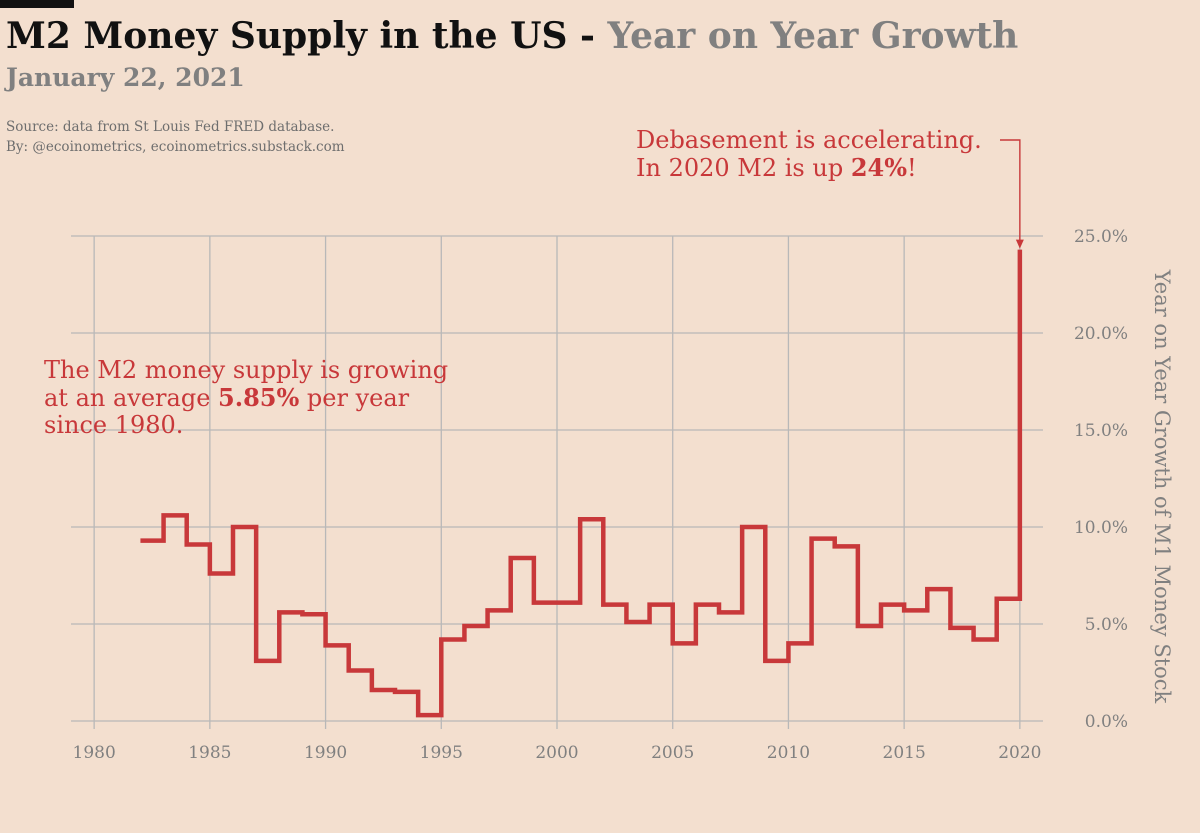 This screenshot has width=1200, height=833. Describe the element at coordinates (788, 753) in the screenshot. I see `x-tick-label: 2010` at that location.